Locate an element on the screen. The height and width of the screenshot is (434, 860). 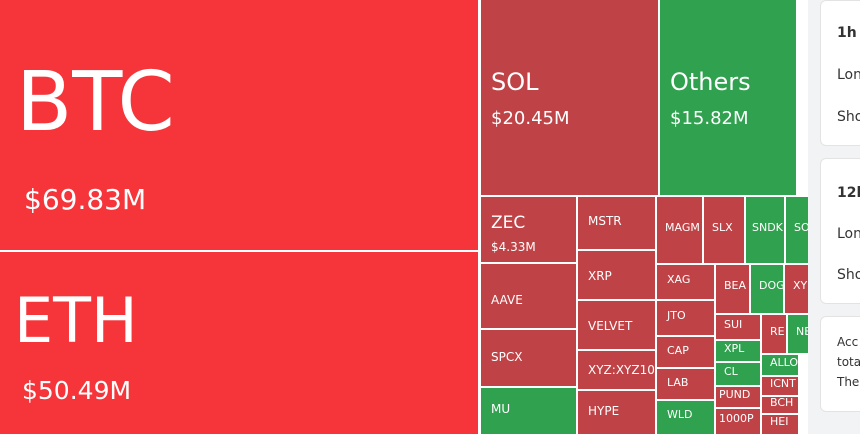
tile-label: RE is located at coordinates (777, 331).